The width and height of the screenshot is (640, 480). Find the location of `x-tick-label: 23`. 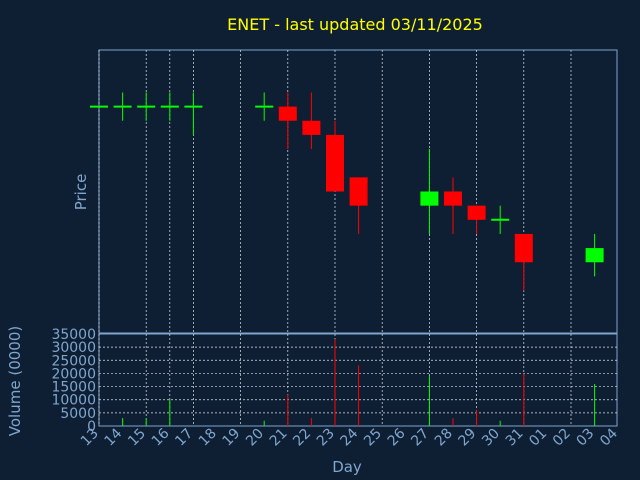

x-tick-label: 23 is located at coordinates (326, 438).